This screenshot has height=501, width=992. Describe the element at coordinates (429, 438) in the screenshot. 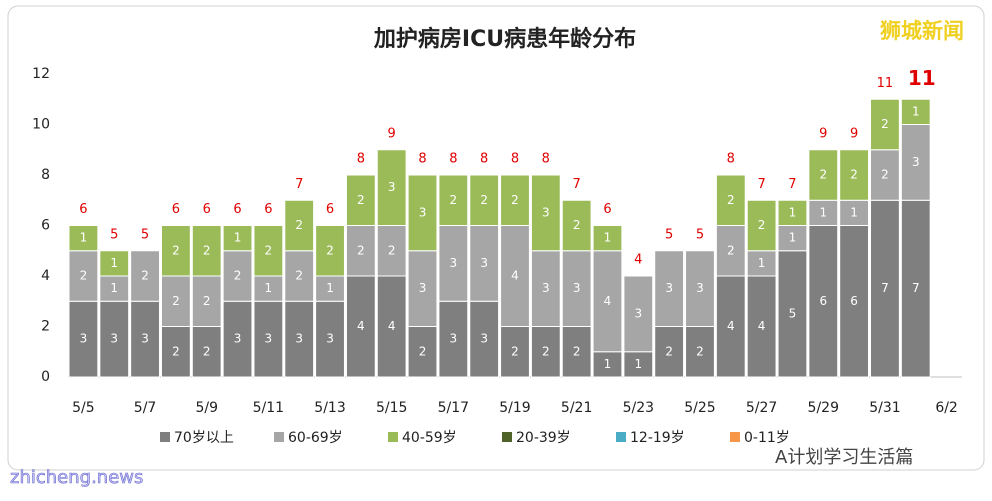

I see `legend-label: 40-59岁` at that location.